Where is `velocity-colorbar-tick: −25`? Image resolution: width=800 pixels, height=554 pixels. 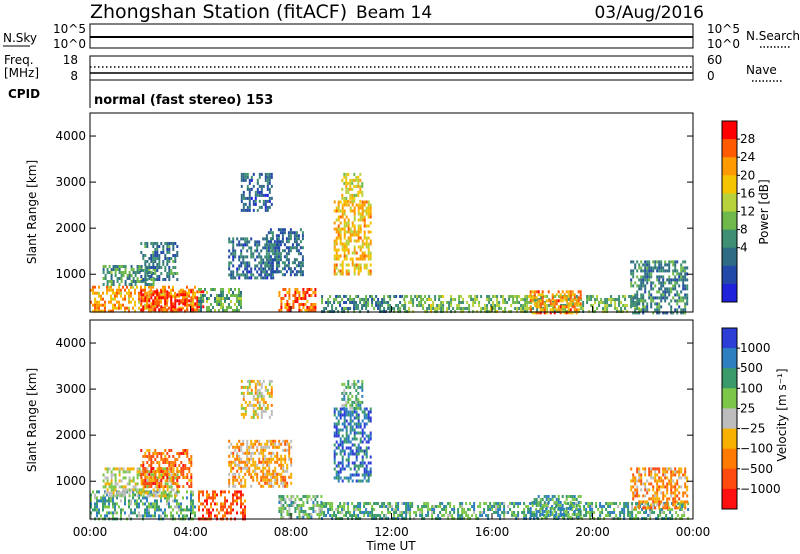
velocity-colorbar-tick: −25 is located at coordinates (752, 429).